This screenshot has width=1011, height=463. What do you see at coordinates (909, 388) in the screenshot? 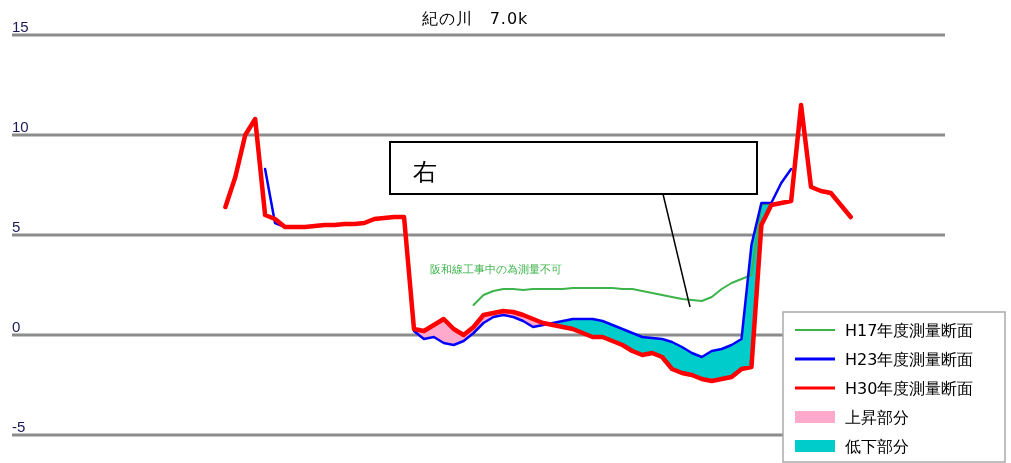
I see `legend-label: H30年度測量断面` at bounding box center [909, 388].